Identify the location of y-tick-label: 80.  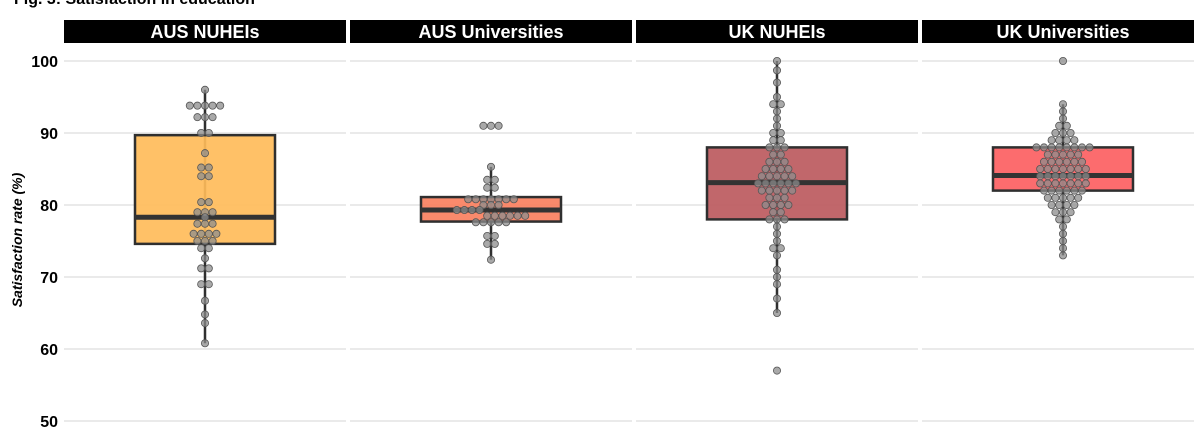
(49, 206).